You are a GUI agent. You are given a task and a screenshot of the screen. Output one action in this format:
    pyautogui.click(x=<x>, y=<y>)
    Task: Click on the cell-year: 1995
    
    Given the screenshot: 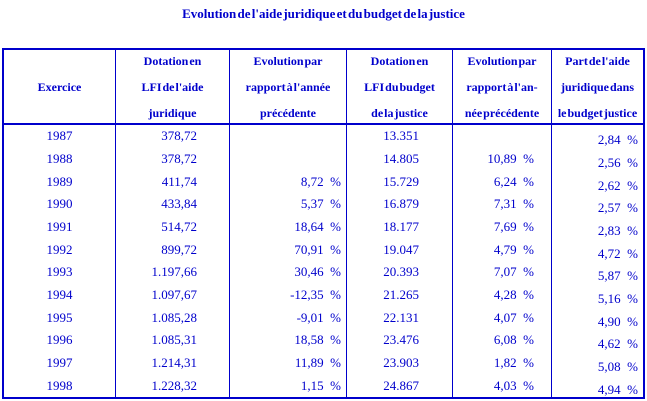 What is the action you would take?
    pyautogui.click(x=60, y=317)
    